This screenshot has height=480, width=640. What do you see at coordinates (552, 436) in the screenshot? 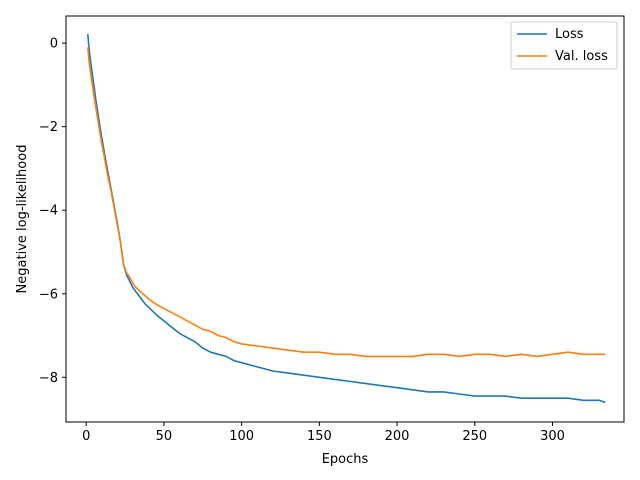
I see `x-tick-label: 300` at bounding box center [552, 436].